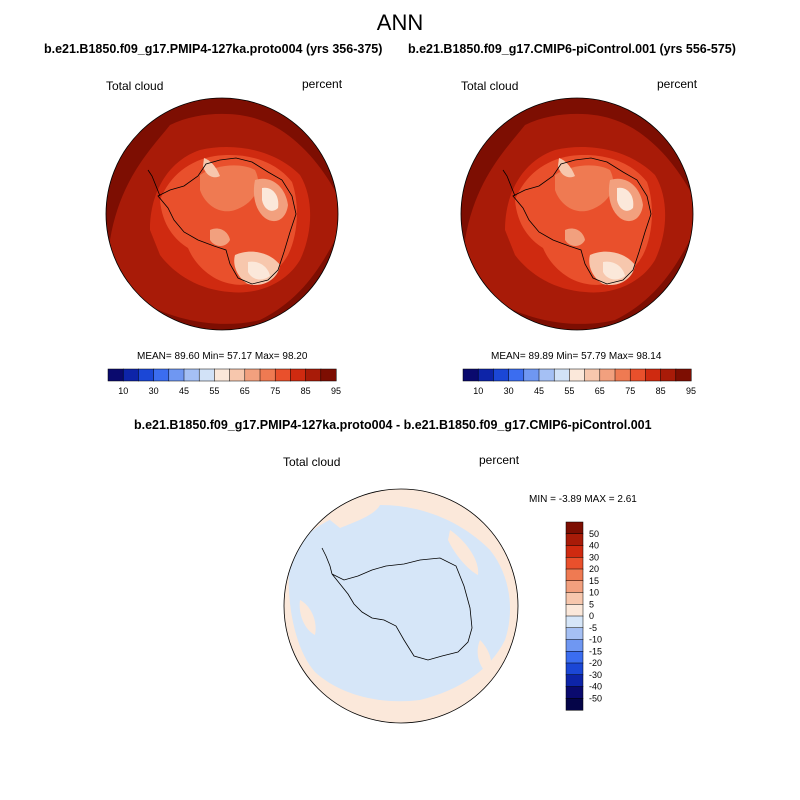 This screenshot has height=800, width=800. What do you see at coordinates (154, 183) in the screenshot?
I see `map-1-peninsula` at bounding box center [154, 183].